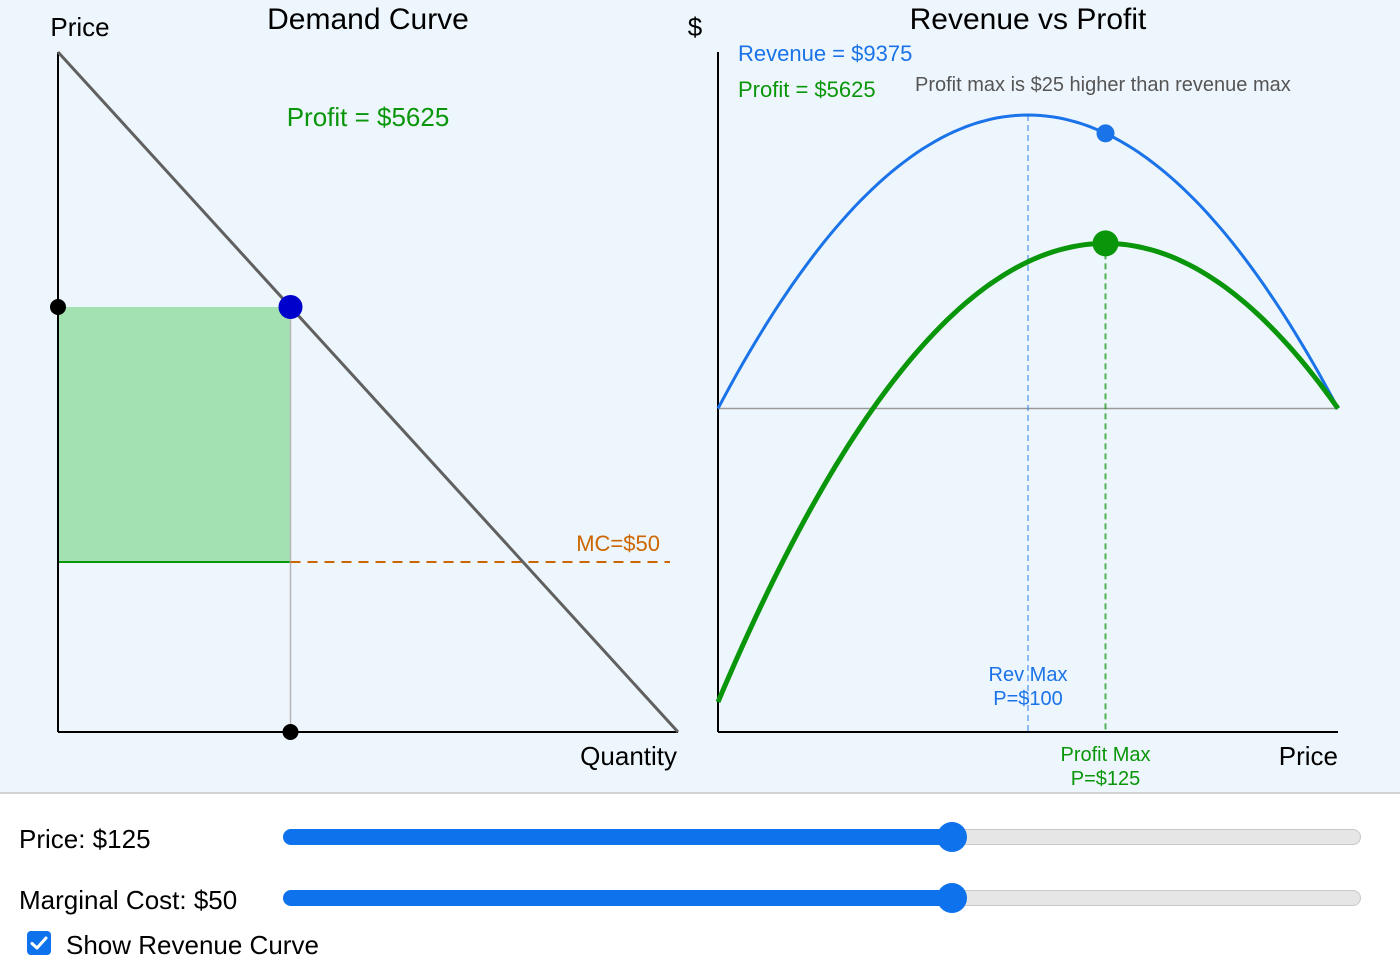 This screenshot has width=1400, height=968. I want to click on revenue-current-point, so click(1105, 133).